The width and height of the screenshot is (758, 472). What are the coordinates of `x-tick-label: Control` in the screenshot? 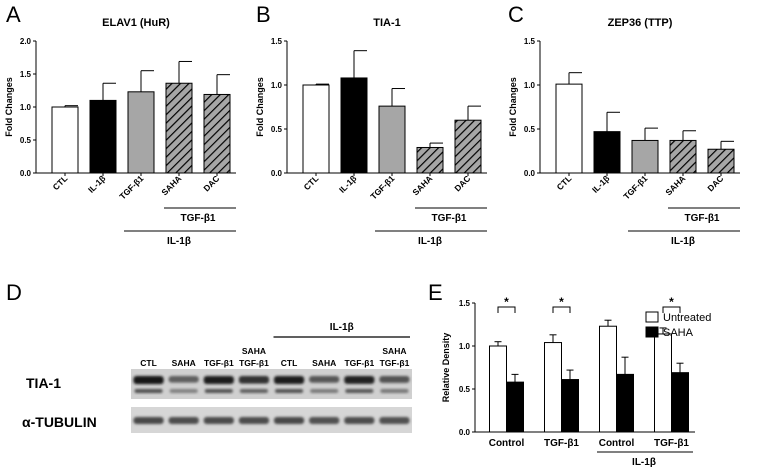 It's located at (507, 443).